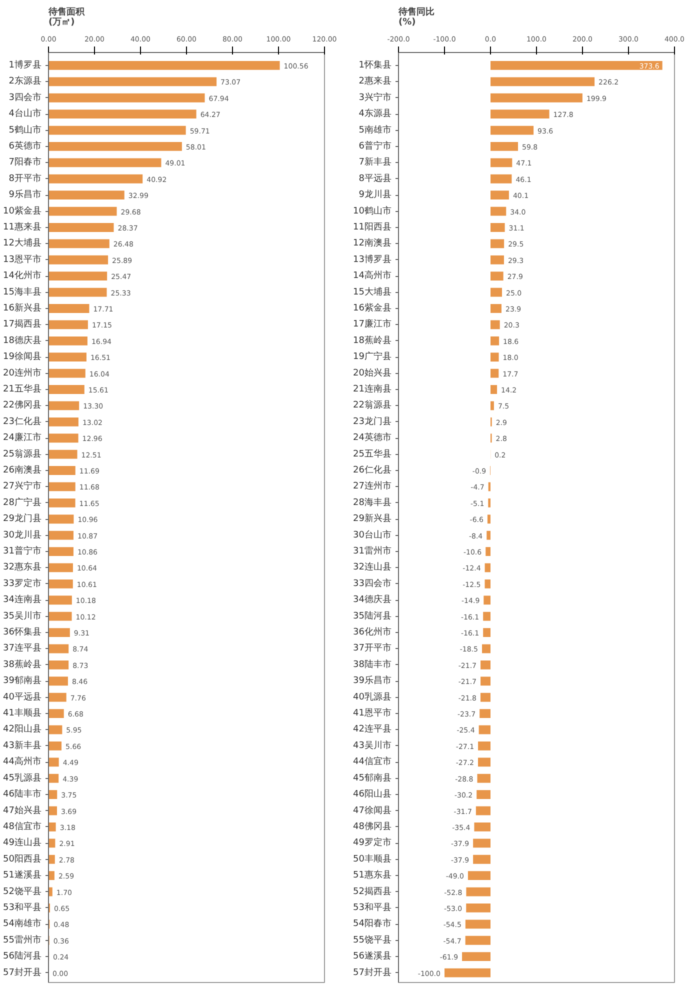 The width and height of the screenshot is (700, 996). I want to click on y-tick-label: 16新兴县, so click(22, 308).